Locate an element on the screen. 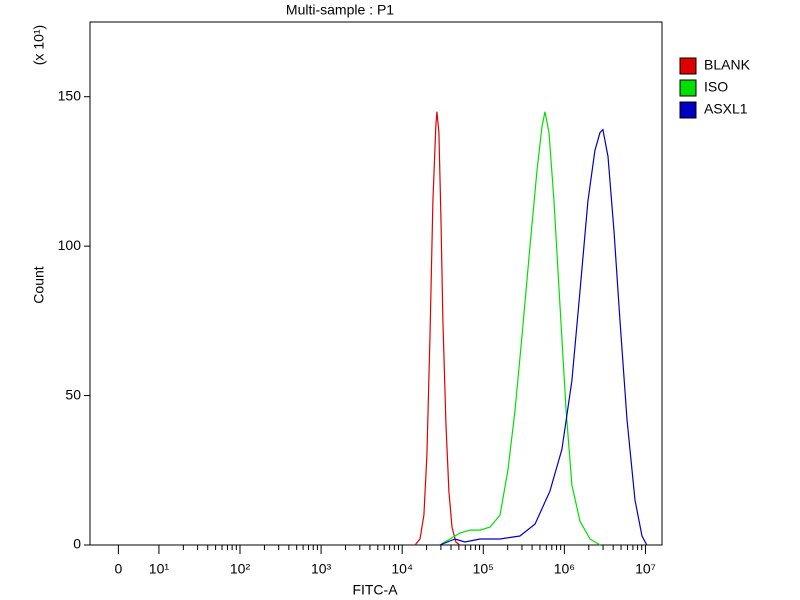  y-tick-label: 150 is located at coordinates (70, 95).